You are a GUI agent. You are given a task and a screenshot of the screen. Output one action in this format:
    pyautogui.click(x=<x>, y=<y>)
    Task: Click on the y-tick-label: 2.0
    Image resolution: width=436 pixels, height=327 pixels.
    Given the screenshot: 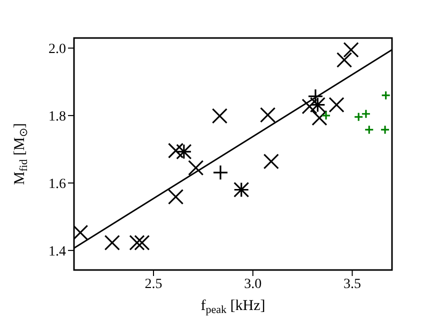 What is the action you would take?
    pyautogui.click(x=57, y=50)
    